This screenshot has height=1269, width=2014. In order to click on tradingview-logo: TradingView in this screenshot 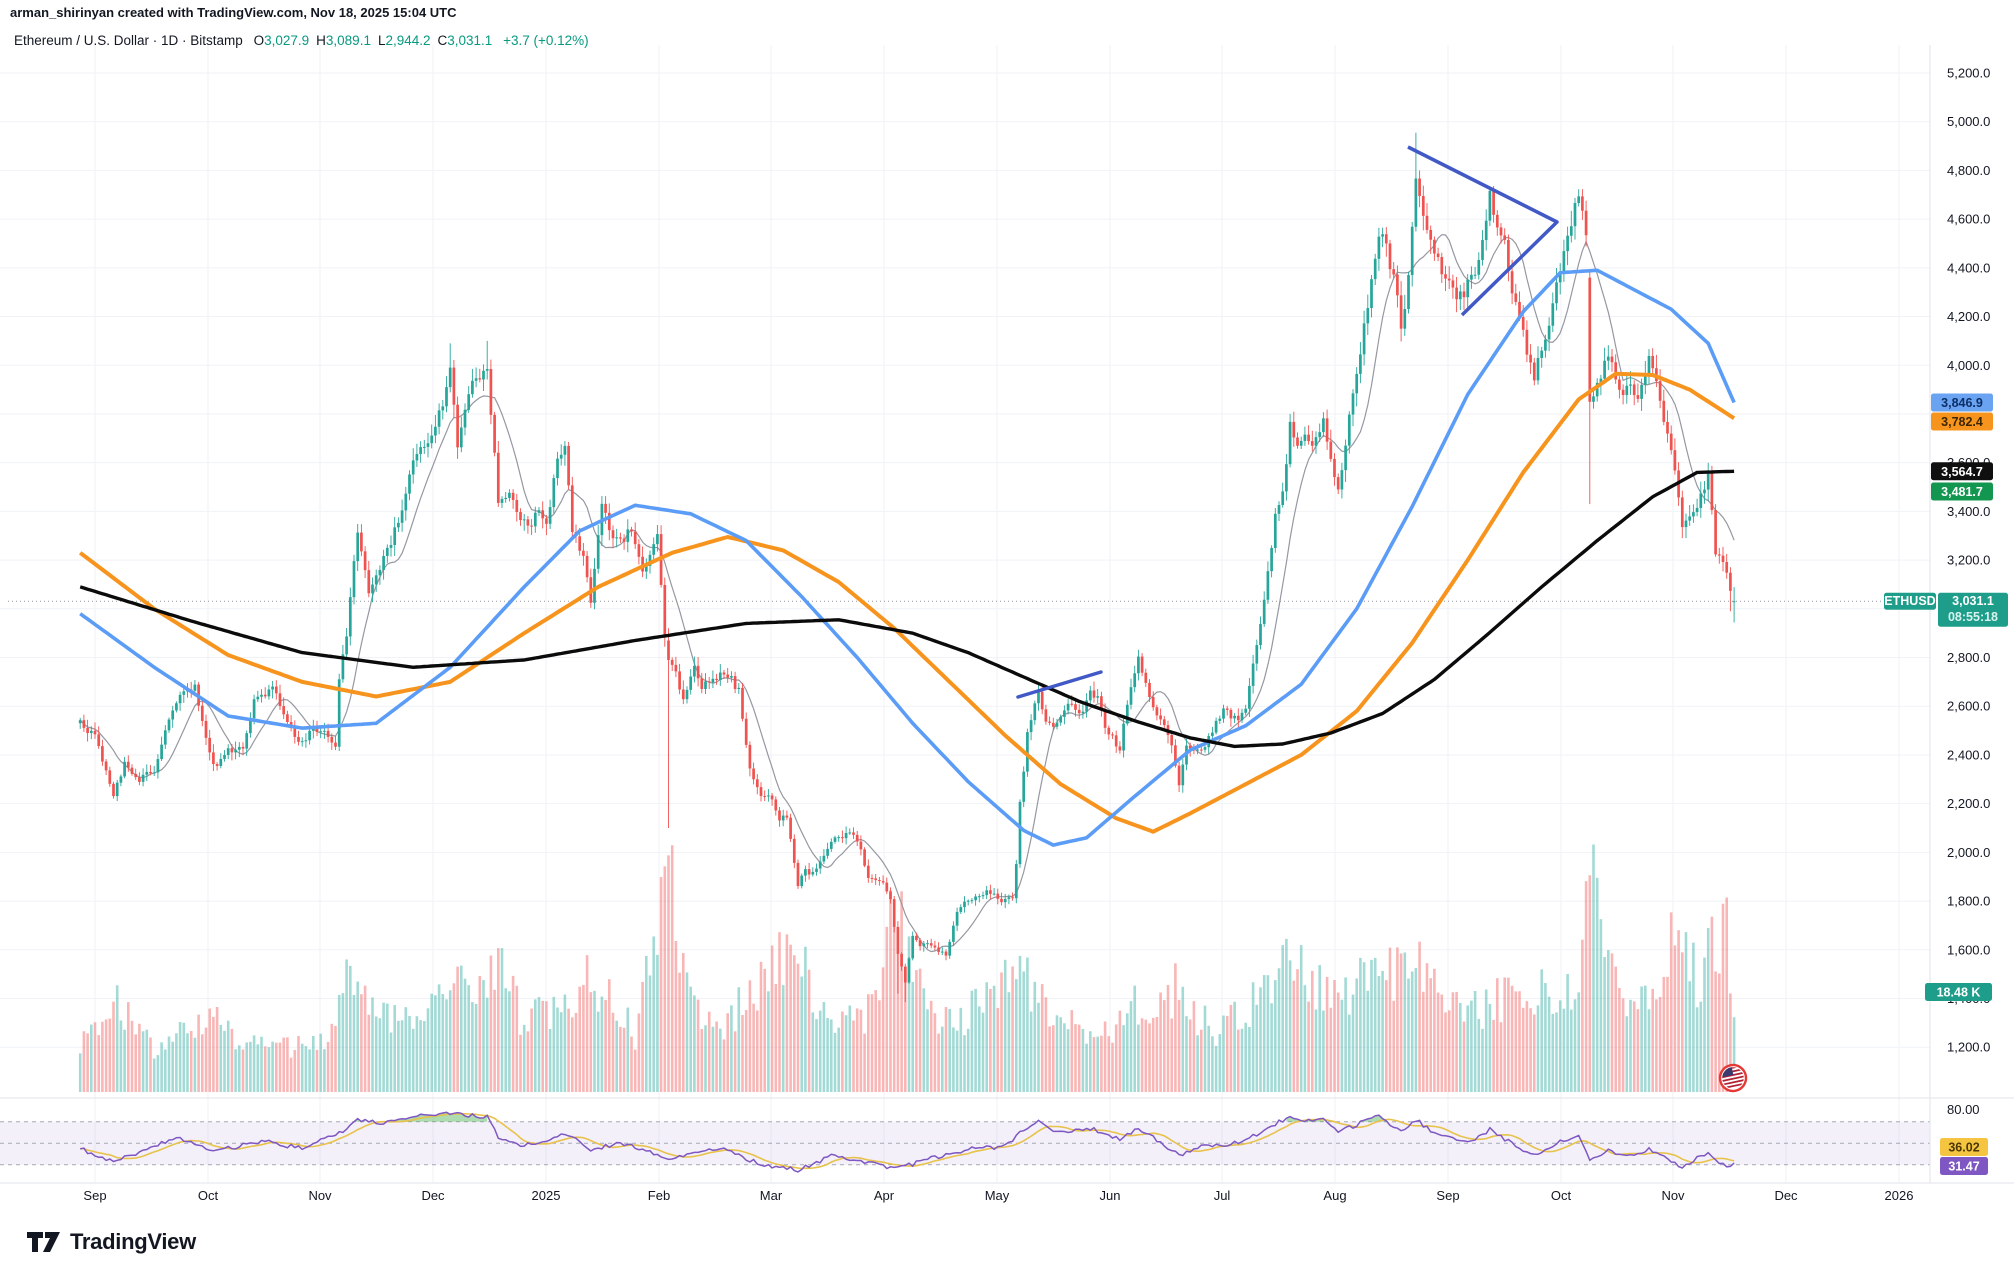, I will do `click(111, 1242)`.